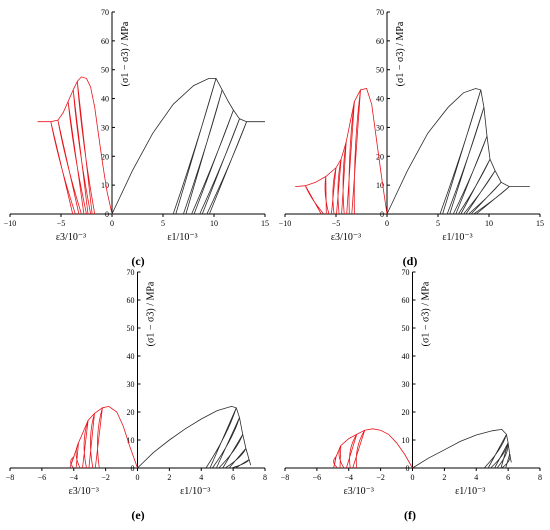 Image resolution: width=550 pixels, height=530 pixels. I want to click on panel-label: (e), so click(137, 515).